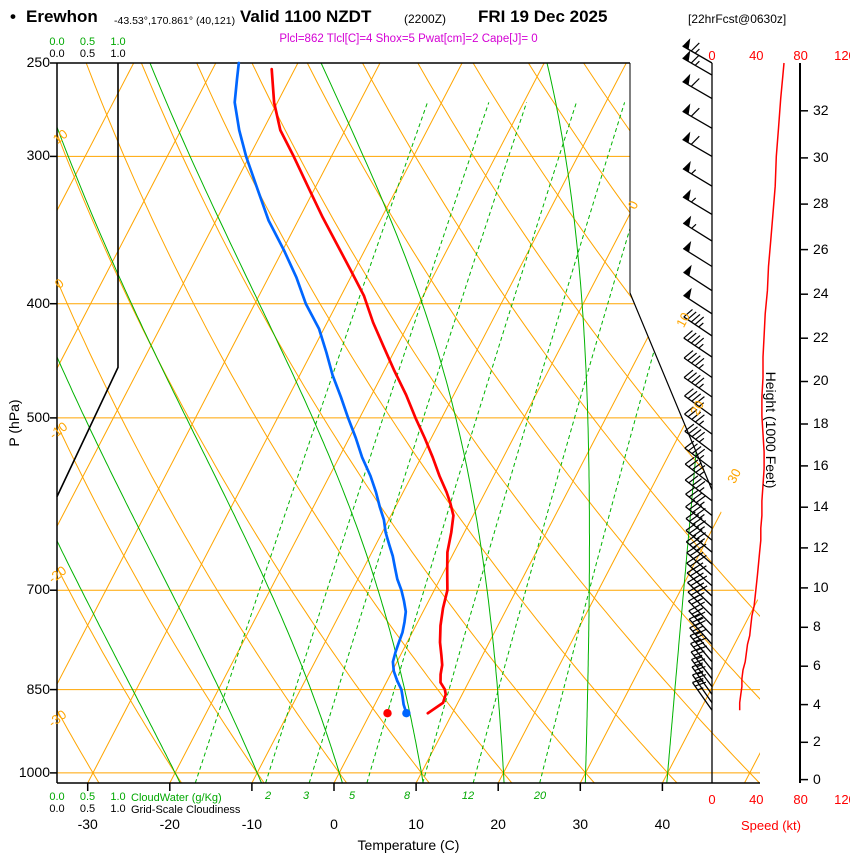  I want to click on pressure-tick-label: 300, so click(38, 155).